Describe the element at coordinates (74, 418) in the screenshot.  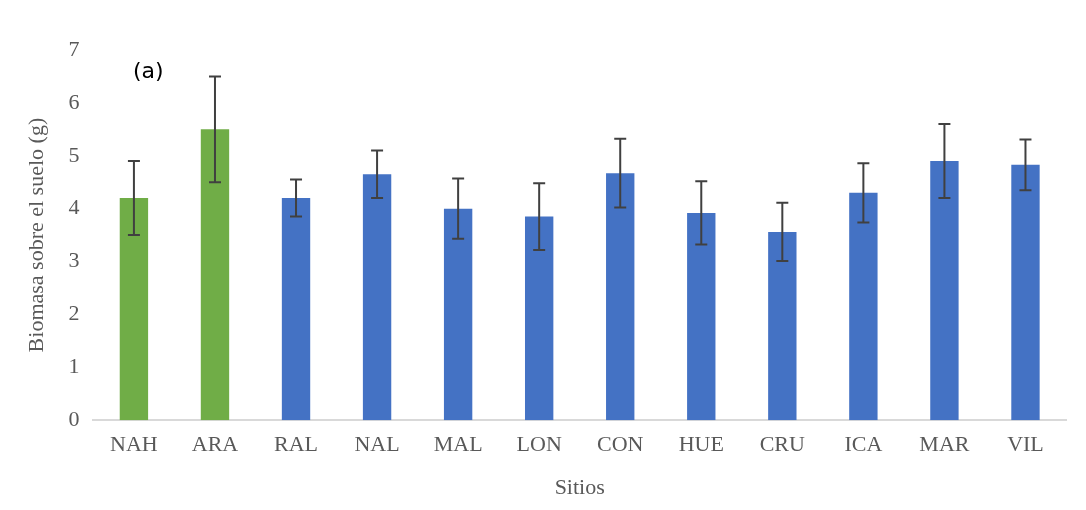
I see `y-tick-label: 0` at that location.